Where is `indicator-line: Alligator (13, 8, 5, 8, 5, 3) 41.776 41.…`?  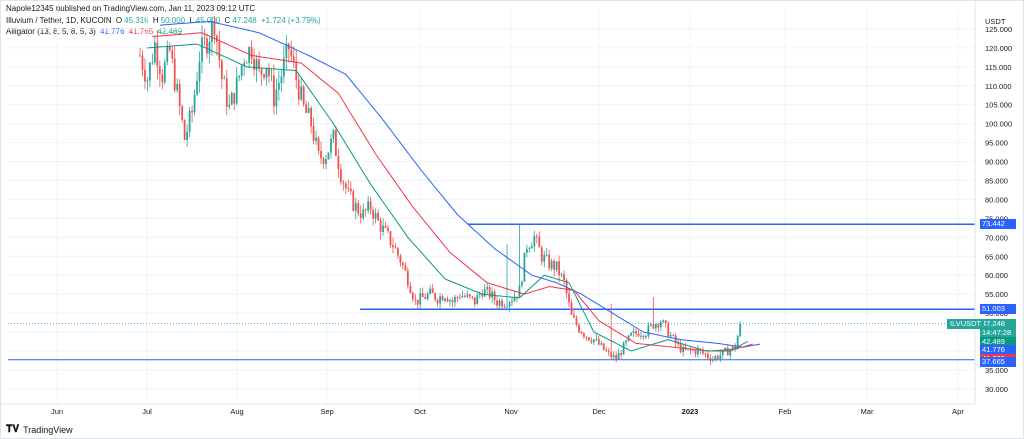 indicator-line: Alligator (13, 8, 5, 8, 5, 3) 41.776 41.… is located at coordinates (95, 31).